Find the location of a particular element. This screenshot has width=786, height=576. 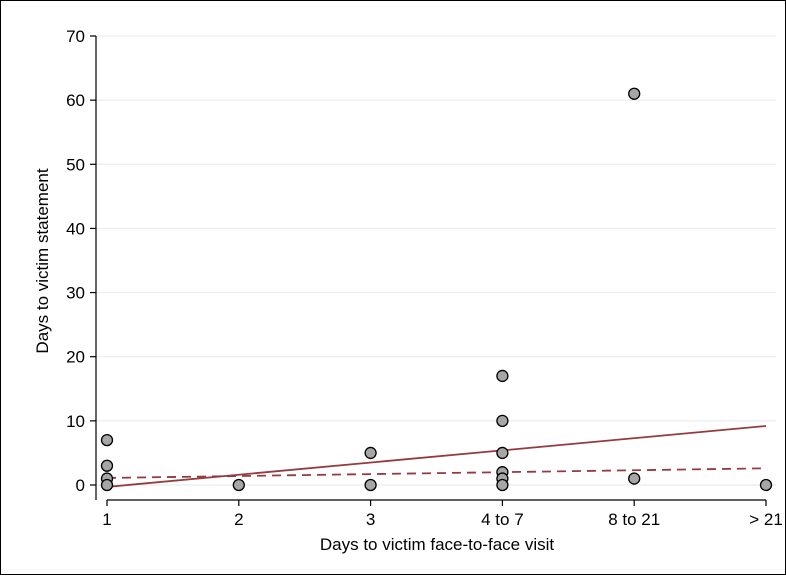

y-tick-label: 0 is located at coordinates (80, 485).